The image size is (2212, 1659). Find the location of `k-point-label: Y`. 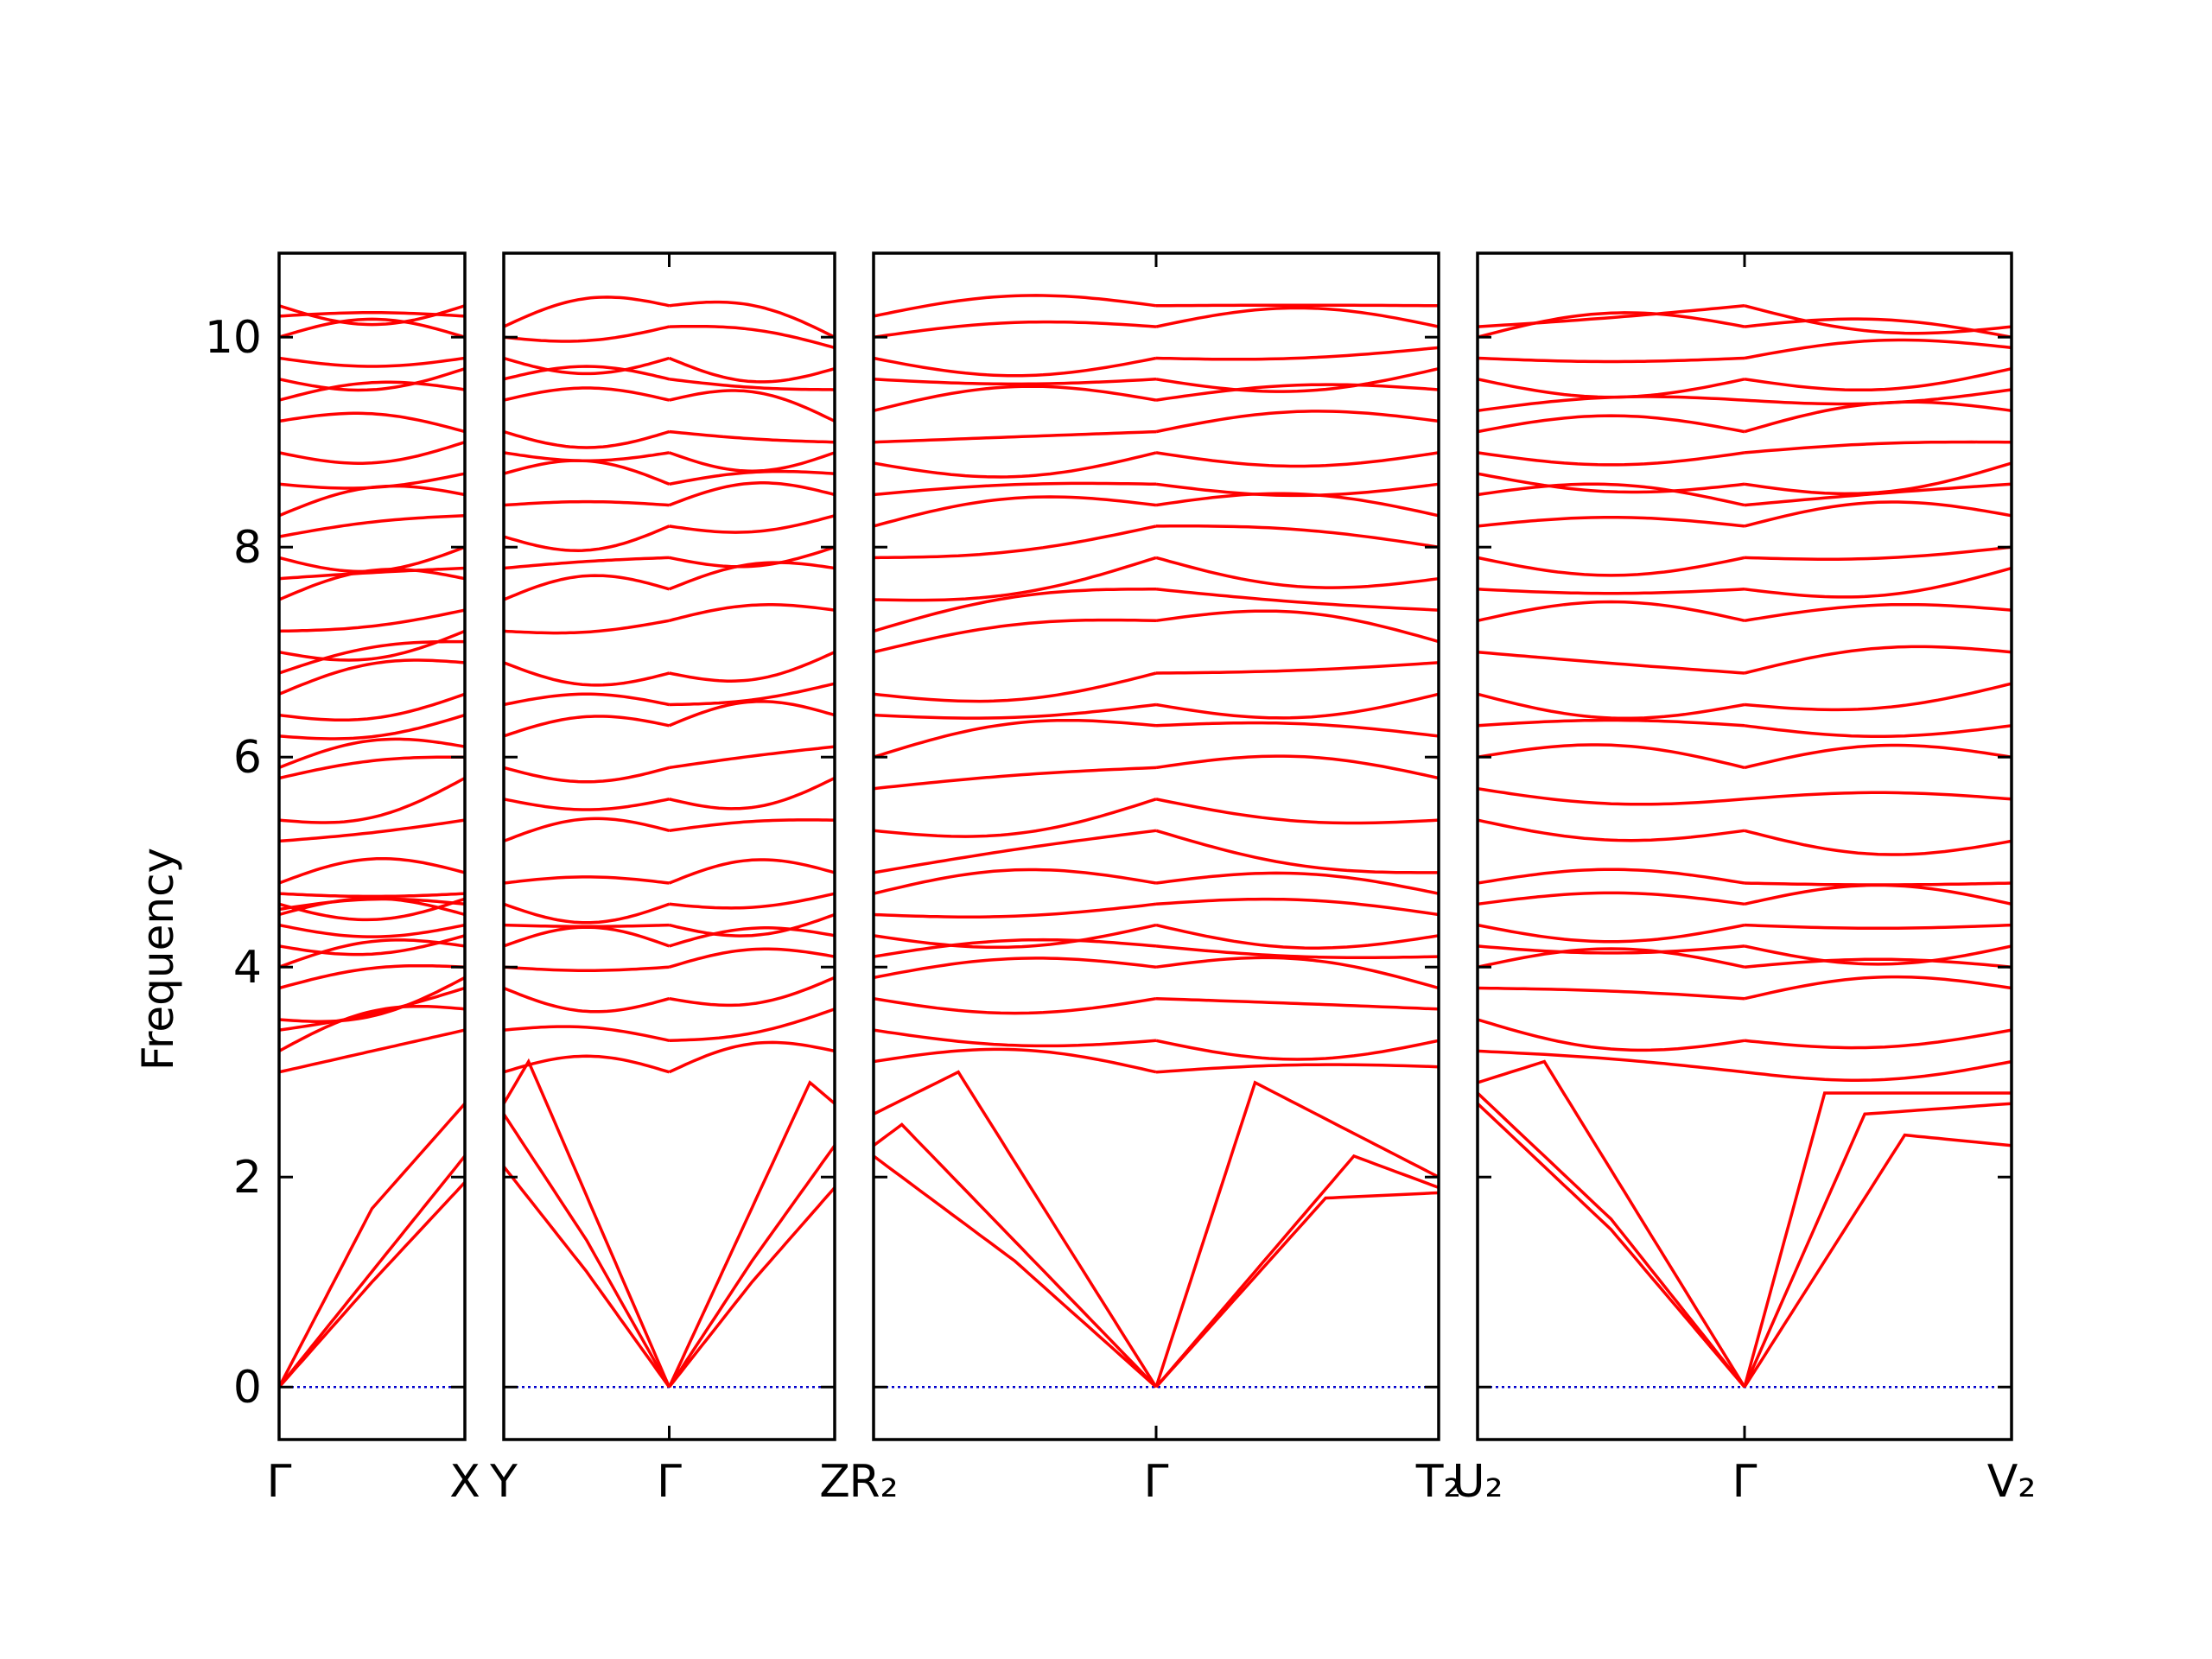

k-point-label: Y is located at coordinates (504, 1482).